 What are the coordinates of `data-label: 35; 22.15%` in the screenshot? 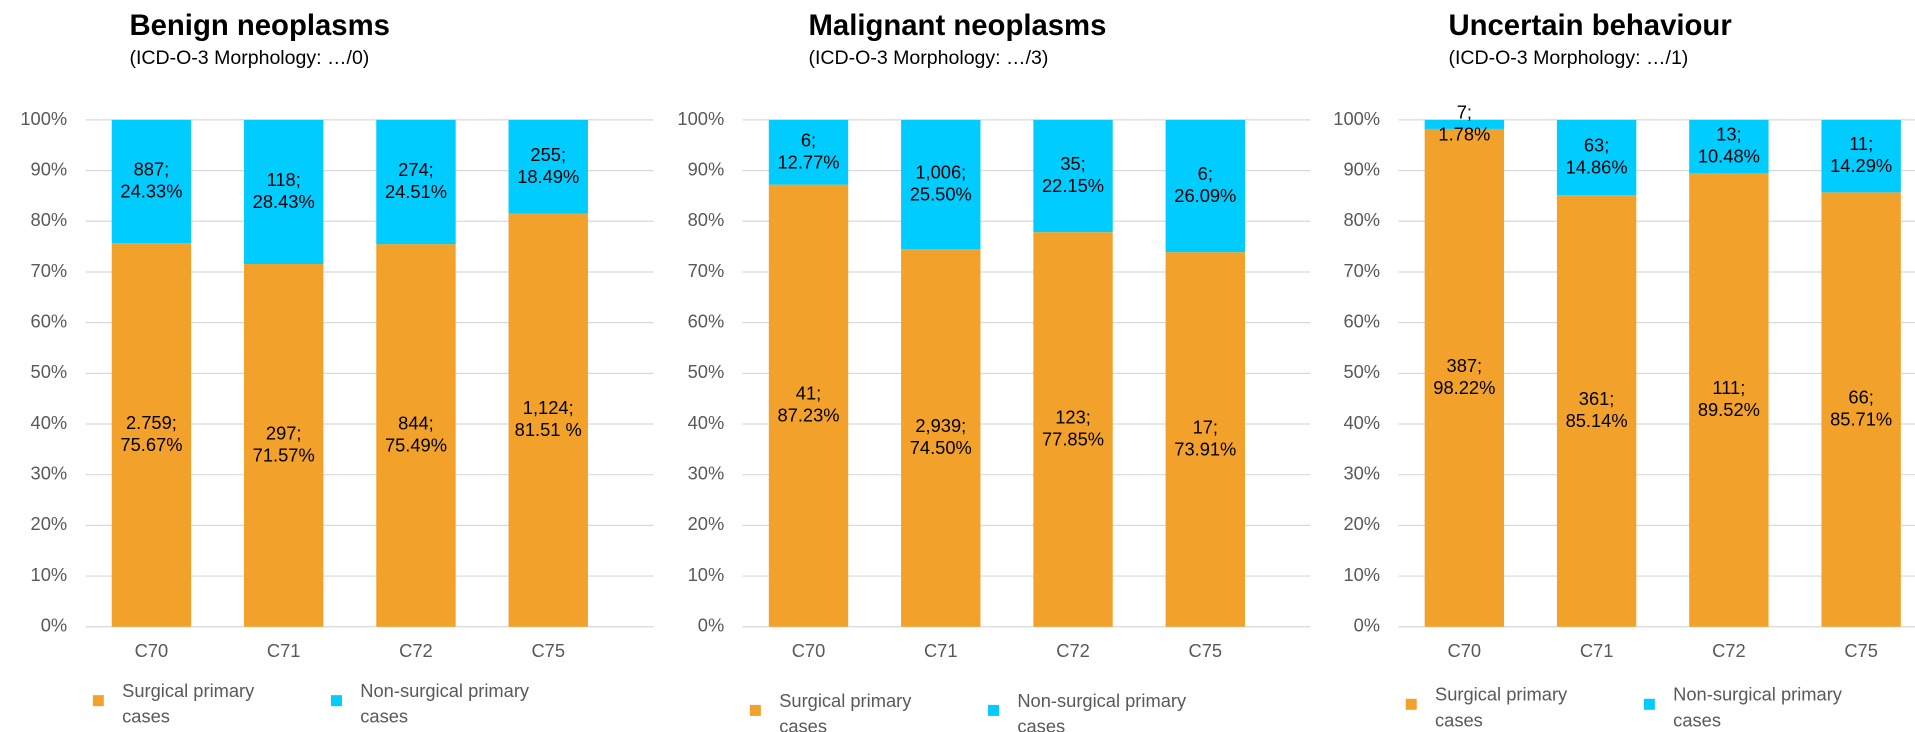 It's located at (1073, 174).